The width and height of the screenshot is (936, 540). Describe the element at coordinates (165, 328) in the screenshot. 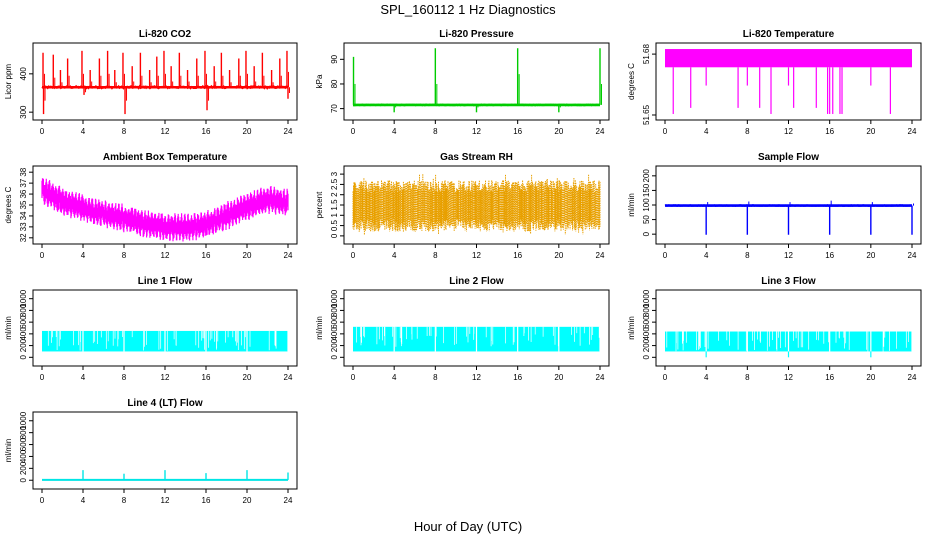

I see `plot-frame` at that location.